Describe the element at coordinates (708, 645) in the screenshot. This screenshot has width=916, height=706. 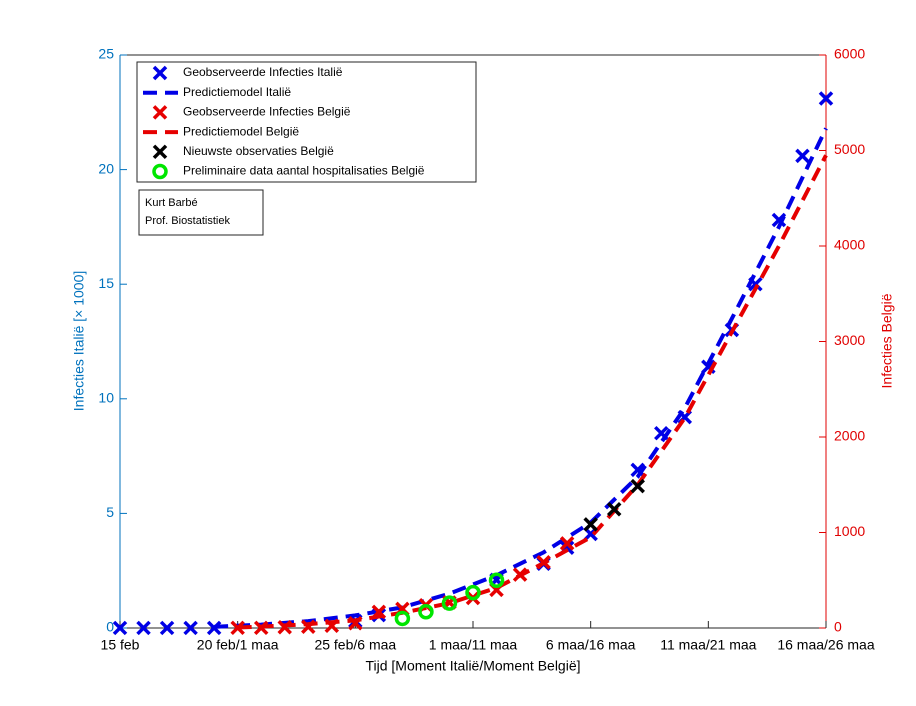
I see `x-tick-label: 11 maa/21 maa` at that location.